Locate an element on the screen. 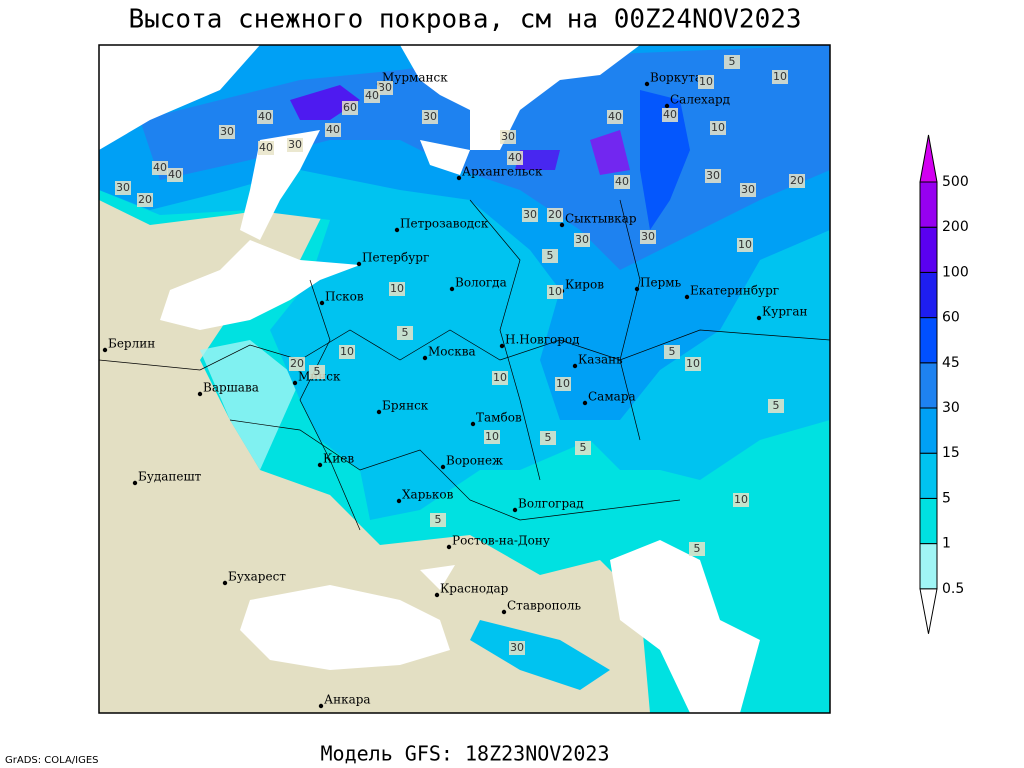  city-label: Волгоград is located at coordinates (551, 504).